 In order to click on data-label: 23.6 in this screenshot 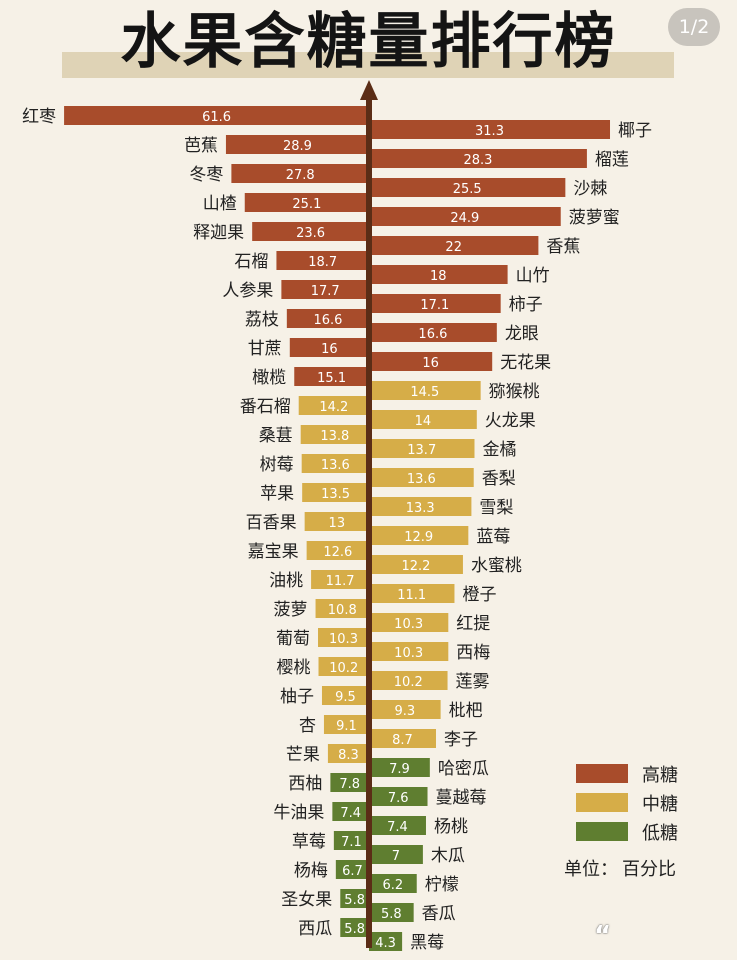, I will do `click(310, 233)`.